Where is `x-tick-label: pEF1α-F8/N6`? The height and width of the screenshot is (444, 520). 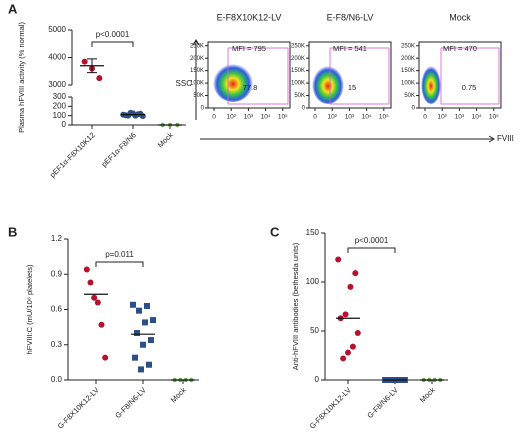
x-tick-label: pEF1α-F8/N6 is located at coordinates (119, 149).